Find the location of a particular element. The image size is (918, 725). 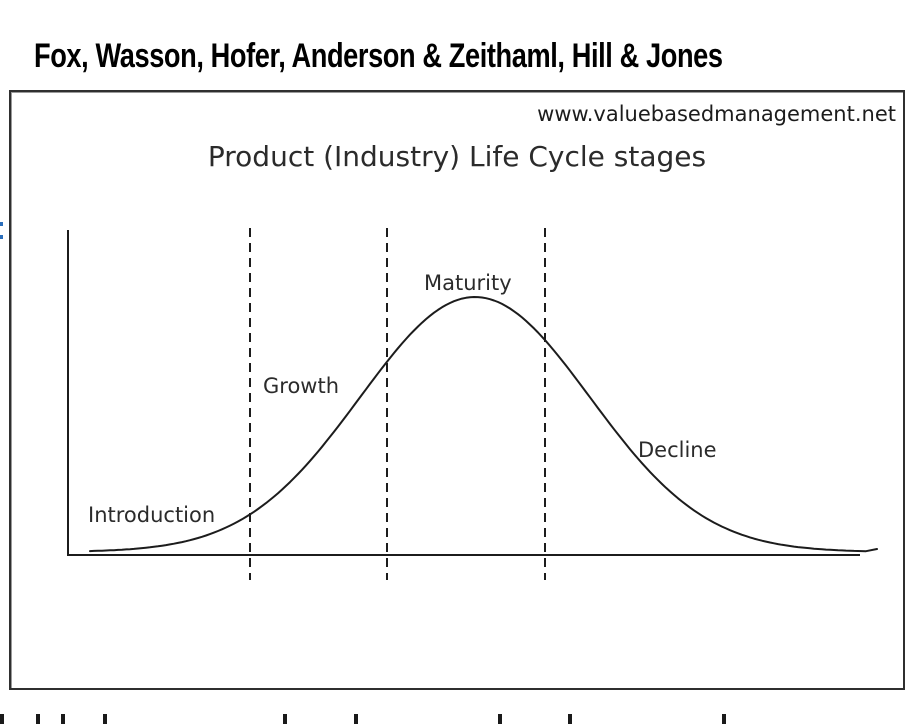

watermark-url-text: www.valuebasedmanagement.net is located at coordinates (716, 114).